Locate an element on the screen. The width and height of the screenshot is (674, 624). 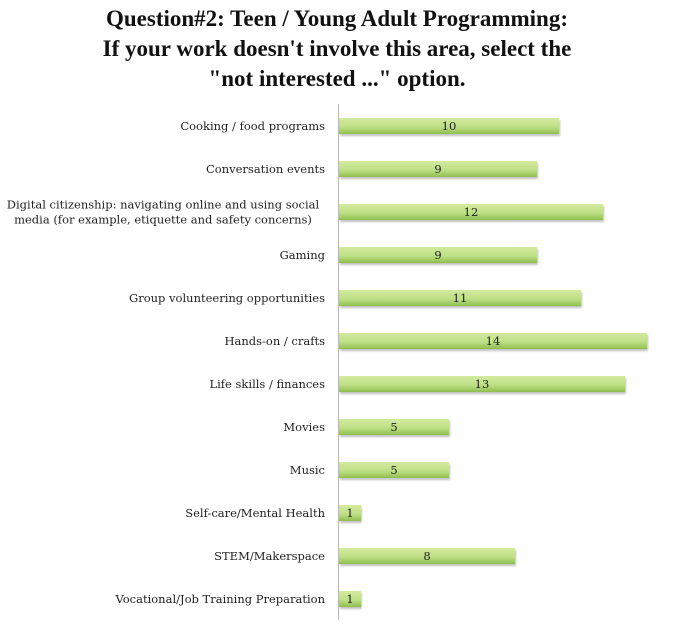
data-label: 8 is located at coordinates (426, 556).